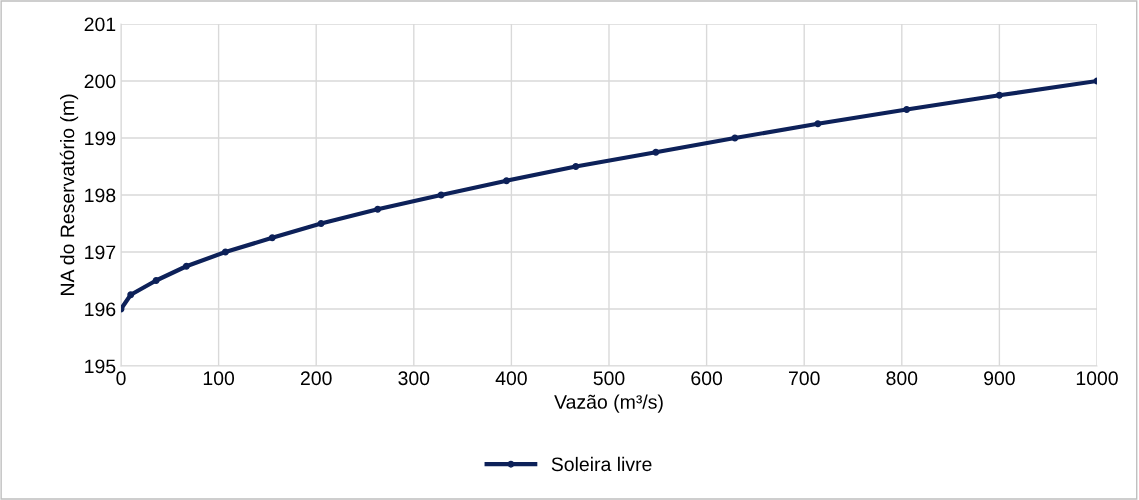  Describe the element at coordinates (601, 464) in the screenshot. I see `legend-label: Soleira livre` at that location.